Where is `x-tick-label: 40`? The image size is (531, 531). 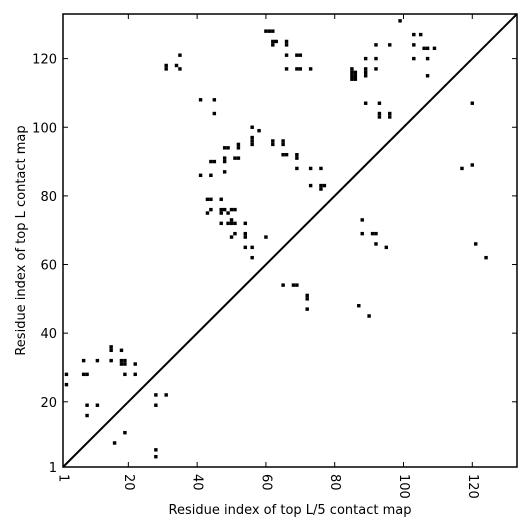
x-tick-label: 40 is located at coordinates (197, 482).